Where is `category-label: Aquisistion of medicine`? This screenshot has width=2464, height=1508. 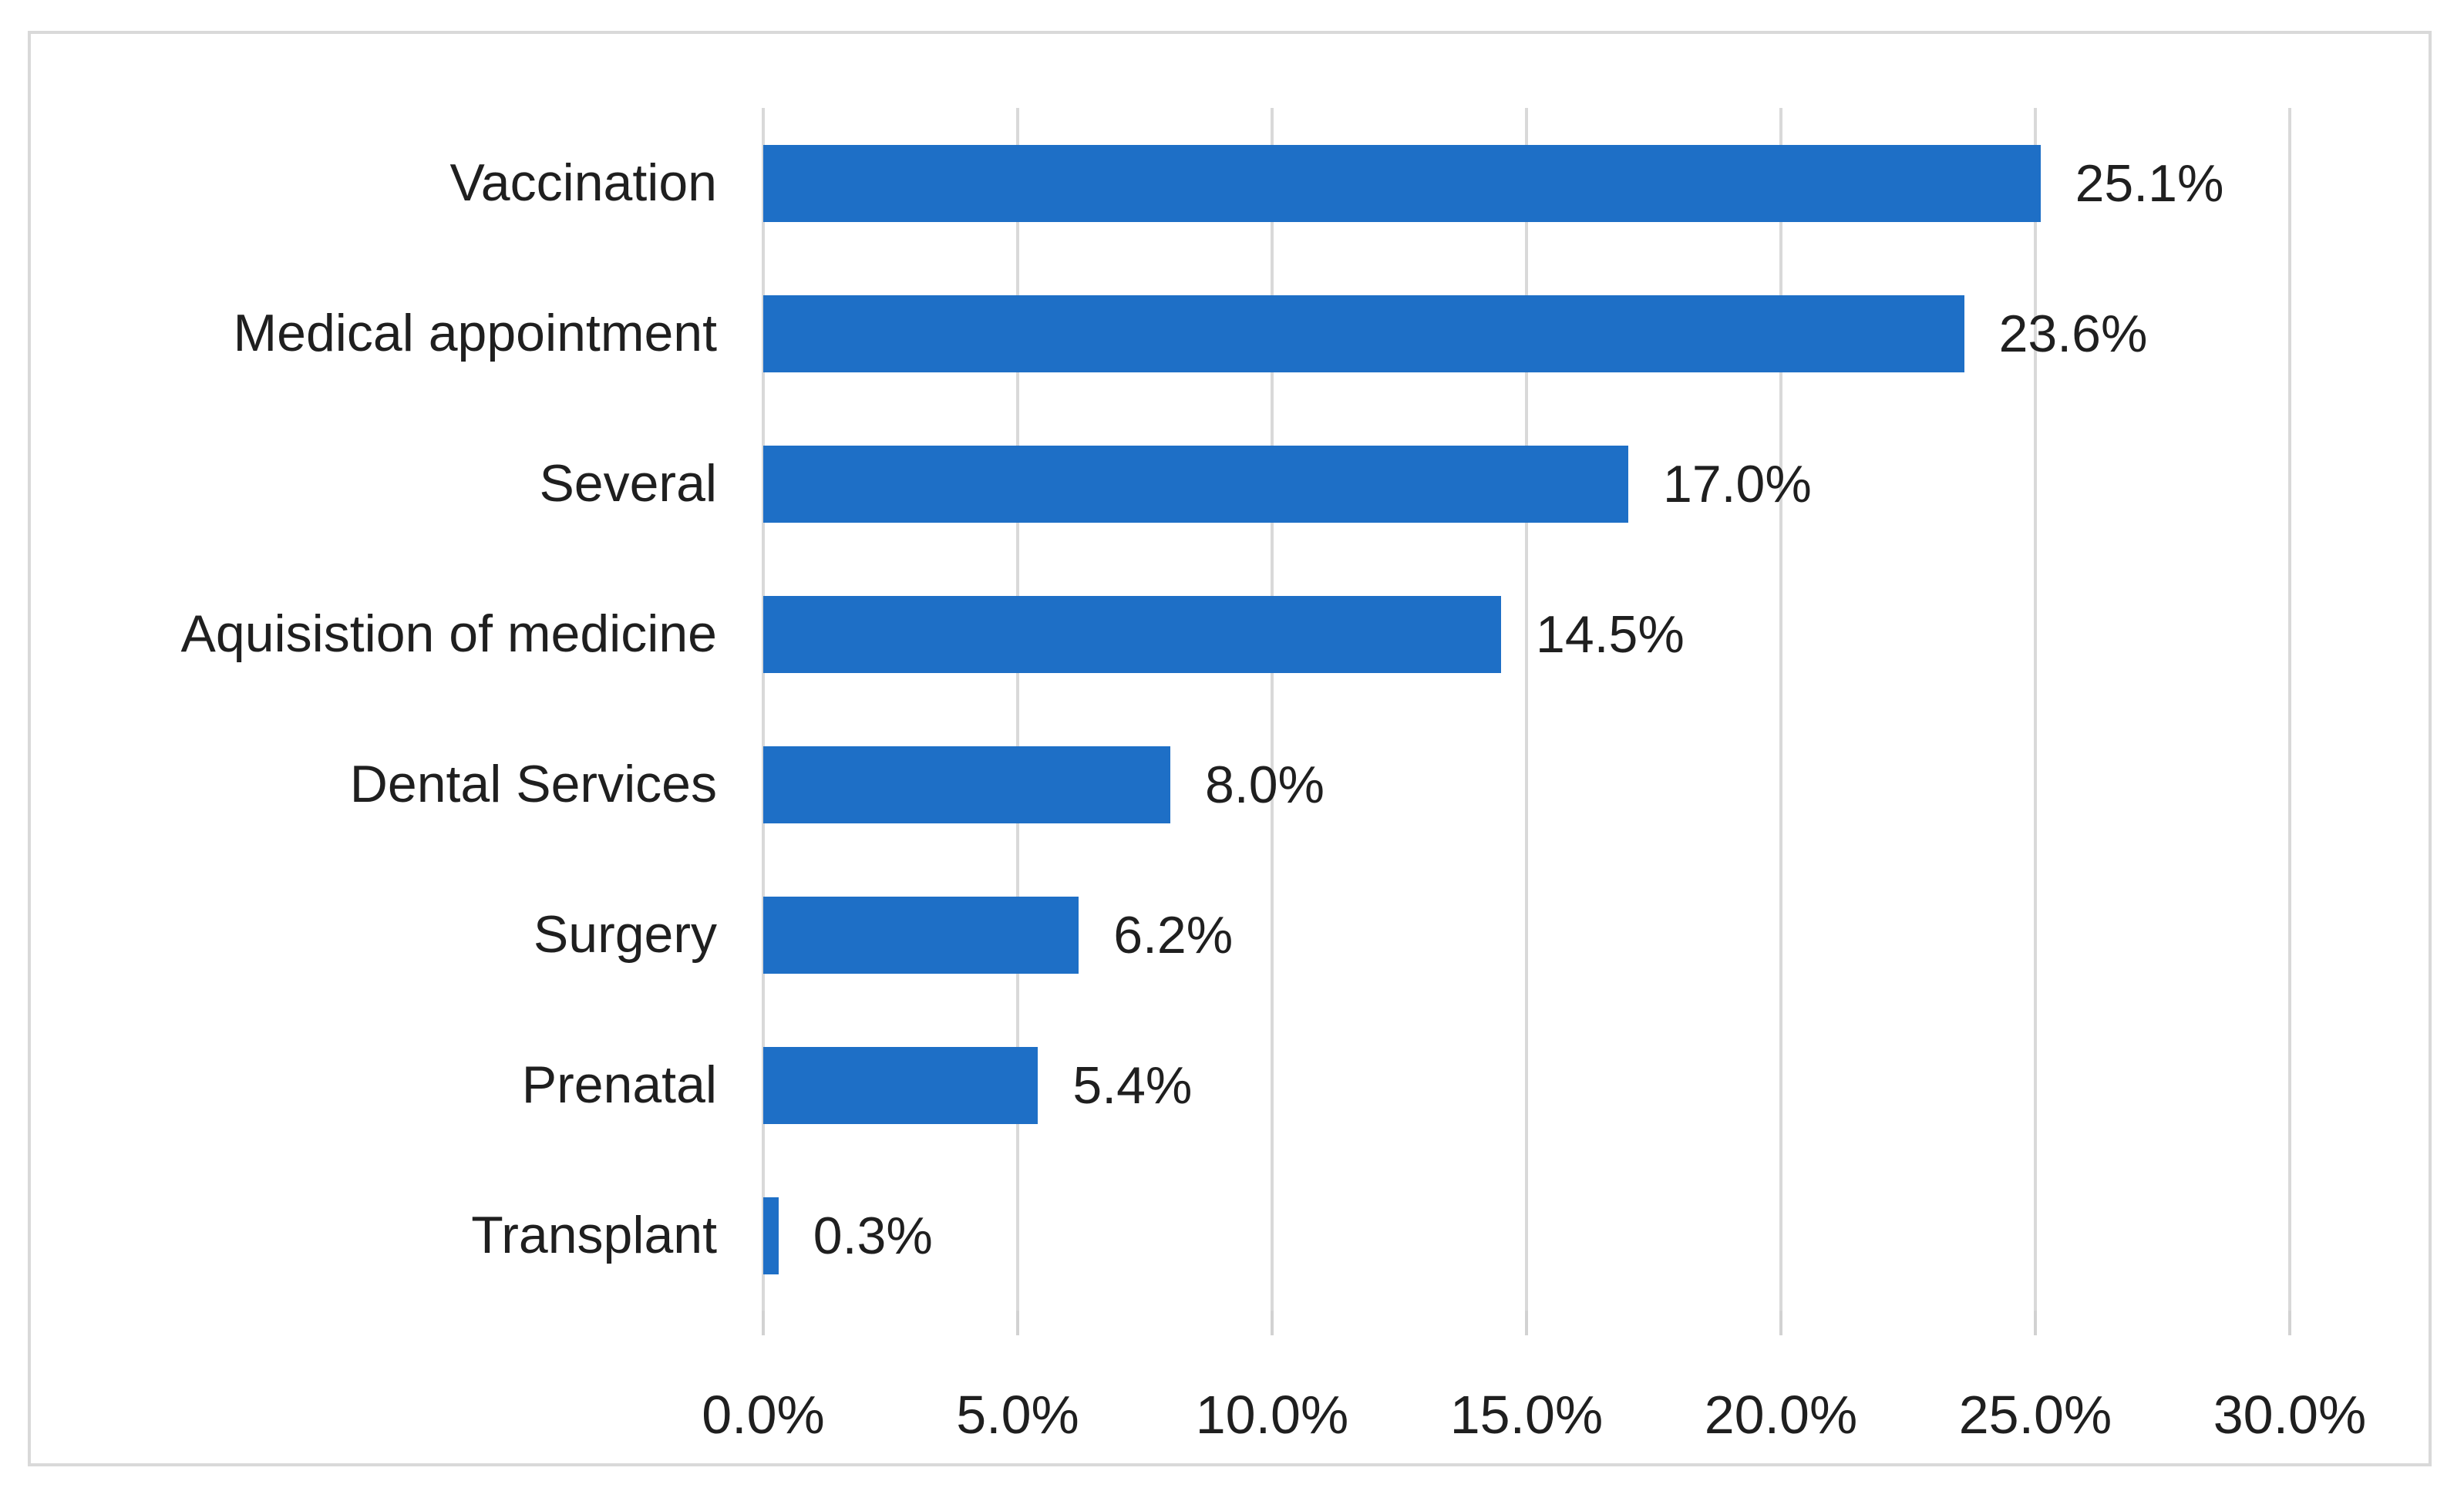 category-label: Aquisistion of medicine is located at coordinates (448, 634).